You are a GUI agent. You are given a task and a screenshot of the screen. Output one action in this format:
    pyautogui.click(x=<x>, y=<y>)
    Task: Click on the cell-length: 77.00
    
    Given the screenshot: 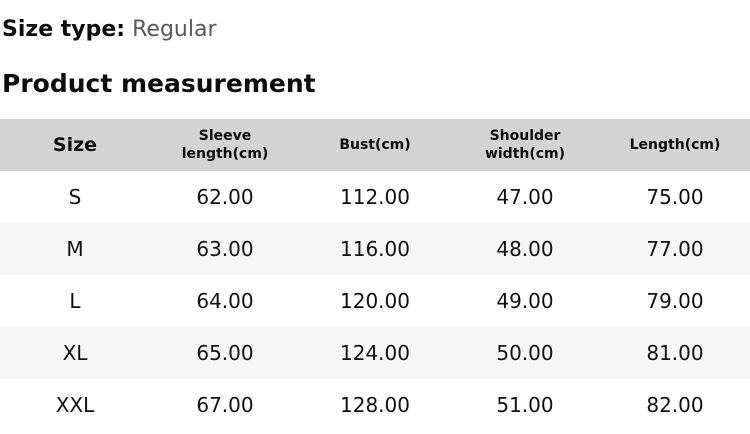 What is the action you would take?
    pyautogui.click(x=675, y=249)
    